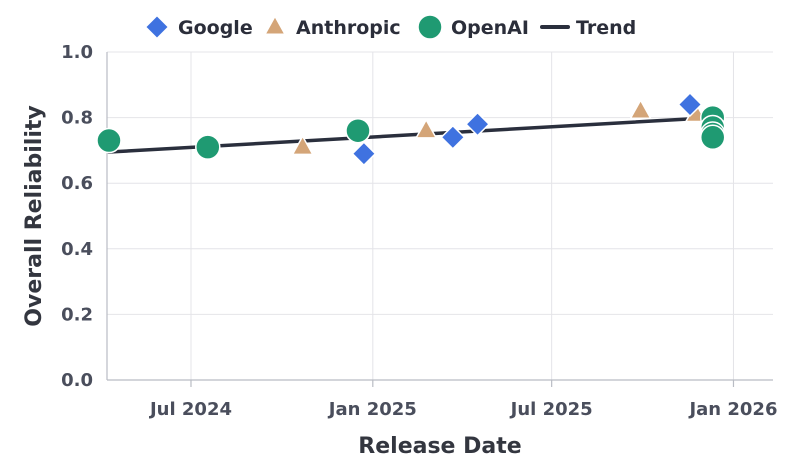 The height and width of the screenshot is (466, 800). Describe the element at coordinates (157, 27) in the screenshot. I see `legend-swatch-google` at that location.